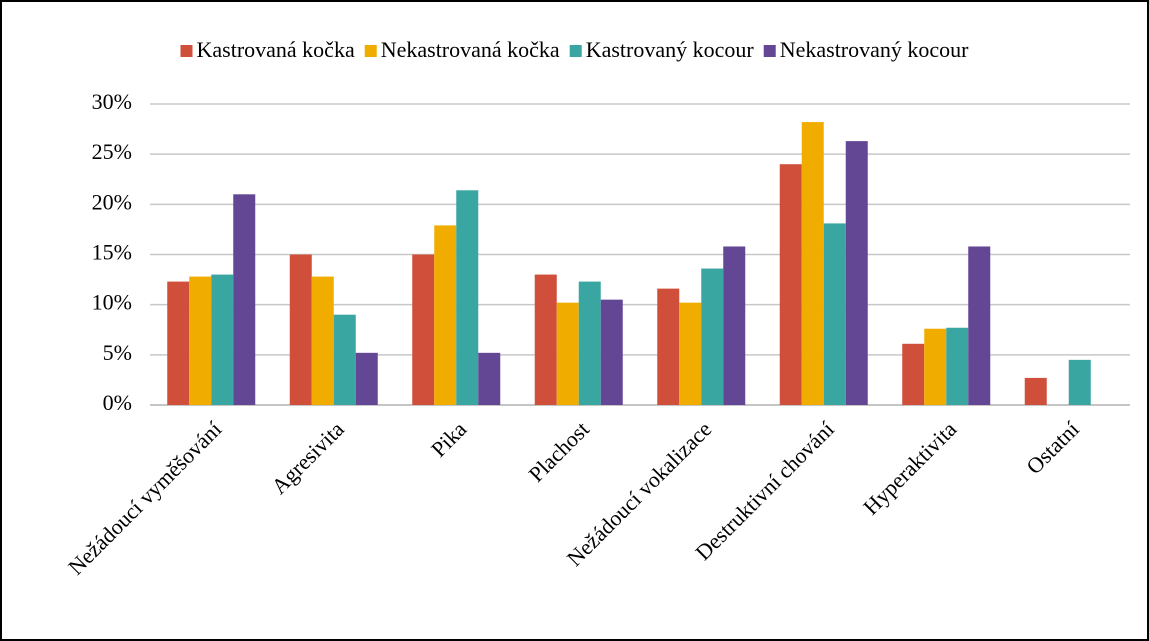 The width and height of the screenshot is (1149, 641). Describe the element at coordinates (112, 302) in the screenshot. I see `y-tick-label: 10%` at that location.